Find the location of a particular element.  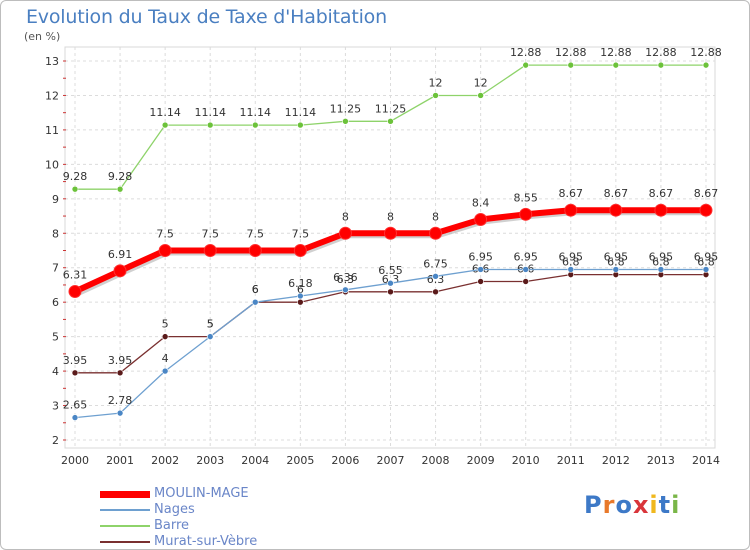

x-tick-label: 2006 is located at coordinates (345, 460).